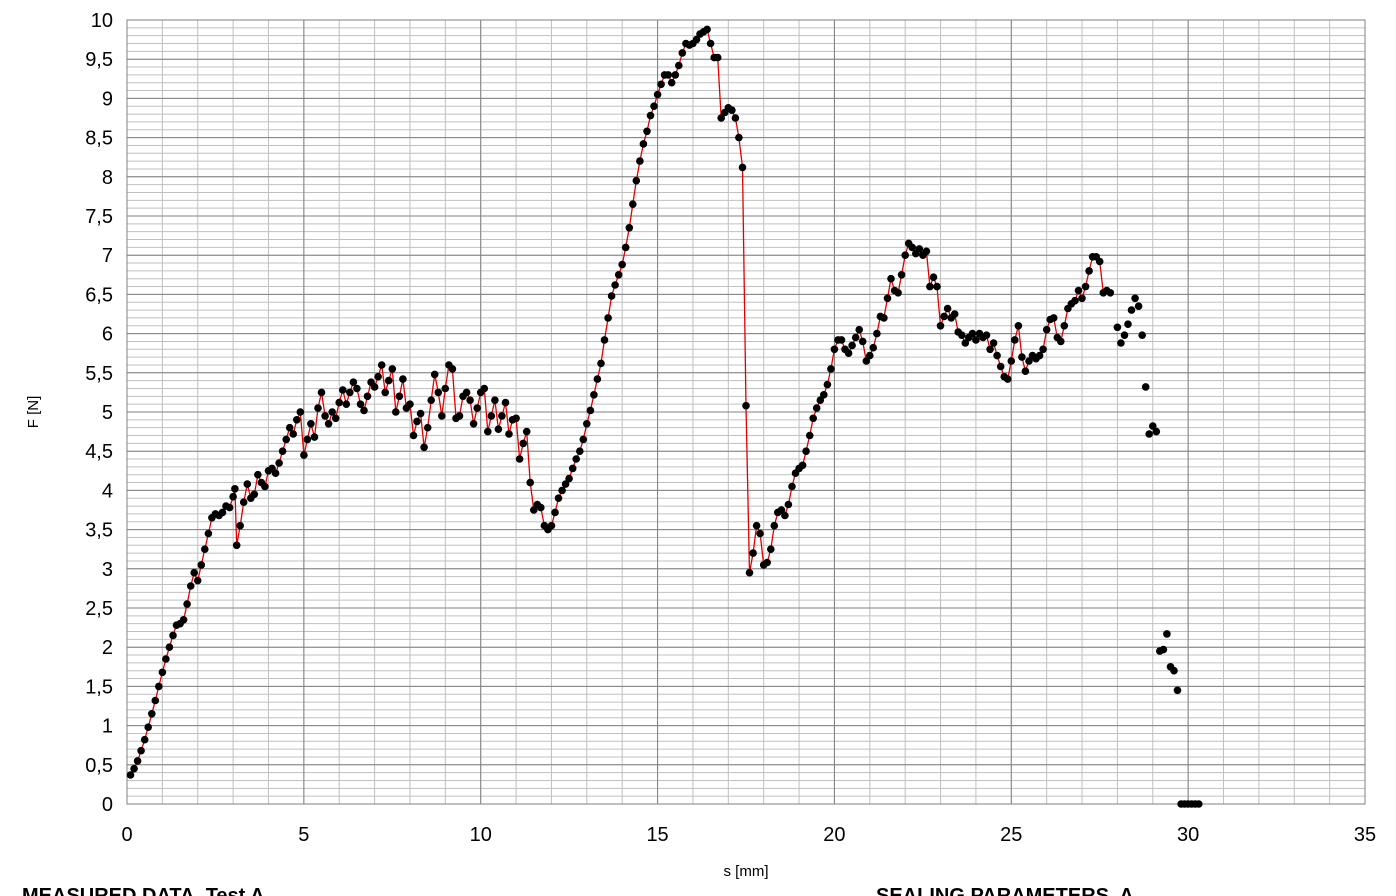  I want to click on x-axis-title: s [mm], so click(746, 871).